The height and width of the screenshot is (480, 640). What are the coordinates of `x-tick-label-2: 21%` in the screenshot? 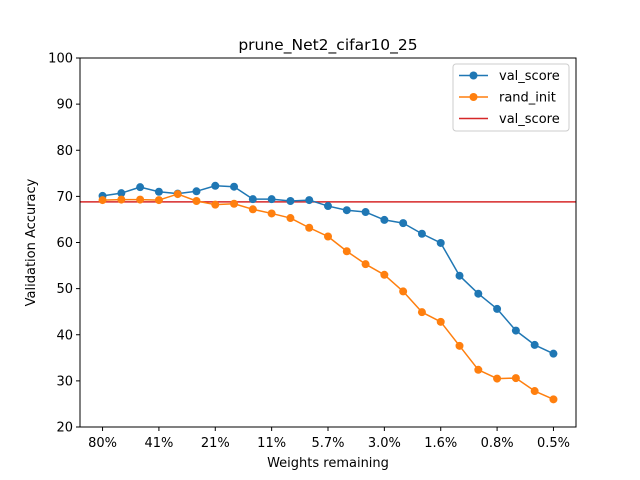 It's located at (215, 443).